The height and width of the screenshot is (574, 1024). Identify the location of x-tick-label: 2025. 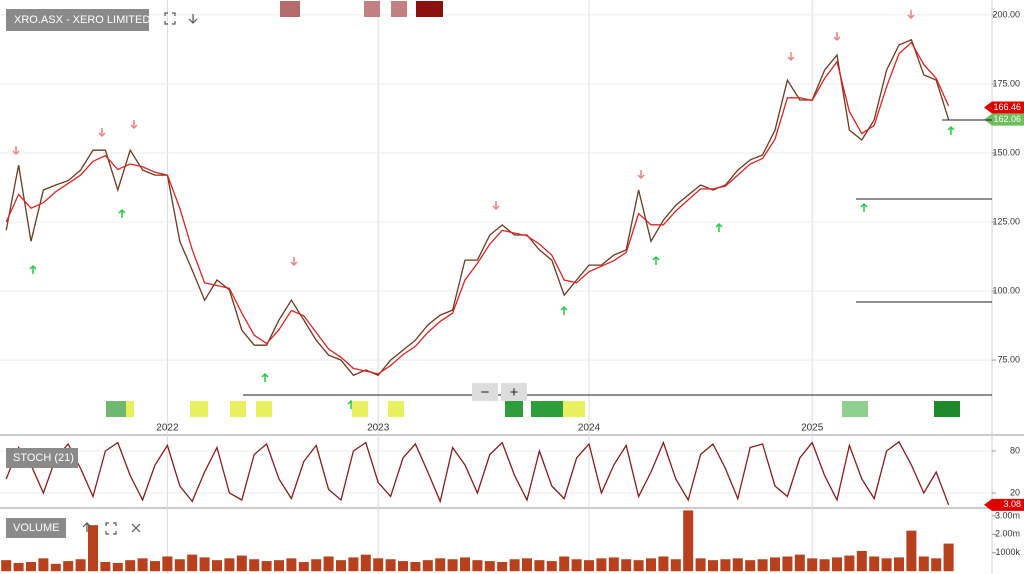
(812, 428).